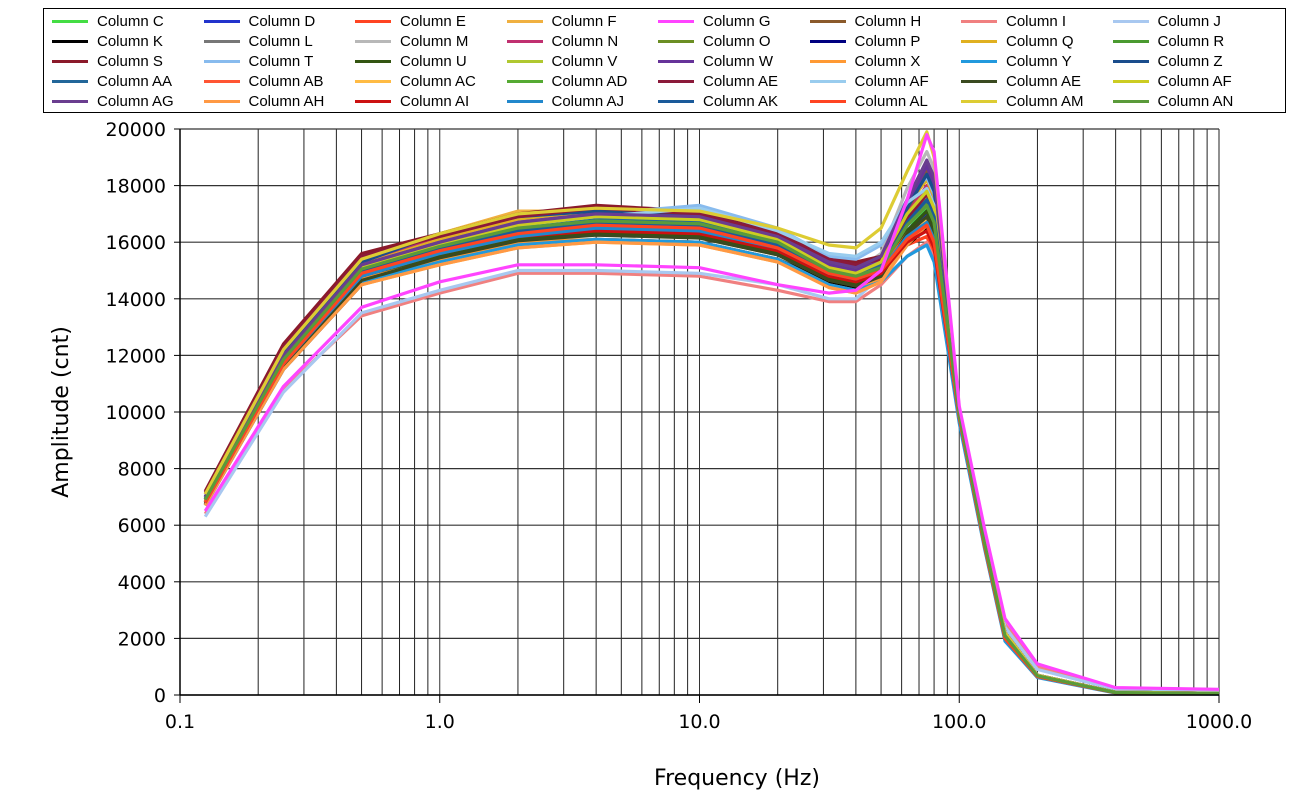 The width and height of the screenshot is (1293, 791). Describe the element at coordinates (865, 101) in the screenshot. I see `legend-item: Column AL` at that location.